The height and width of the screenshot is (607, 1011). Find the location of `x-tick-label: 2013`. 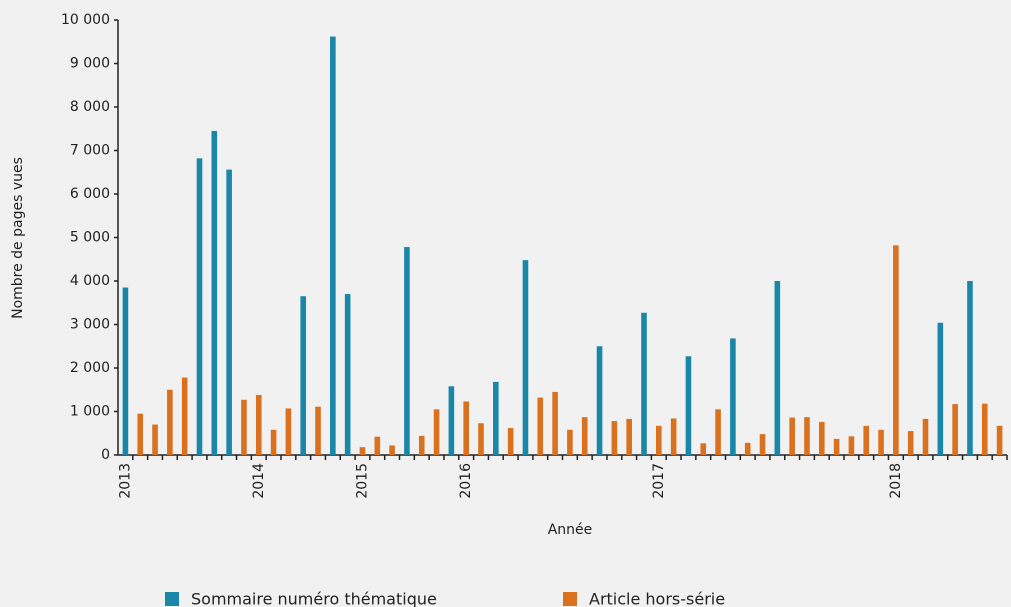

x-tick-label: 2013 is located at coordinates (125, 481).